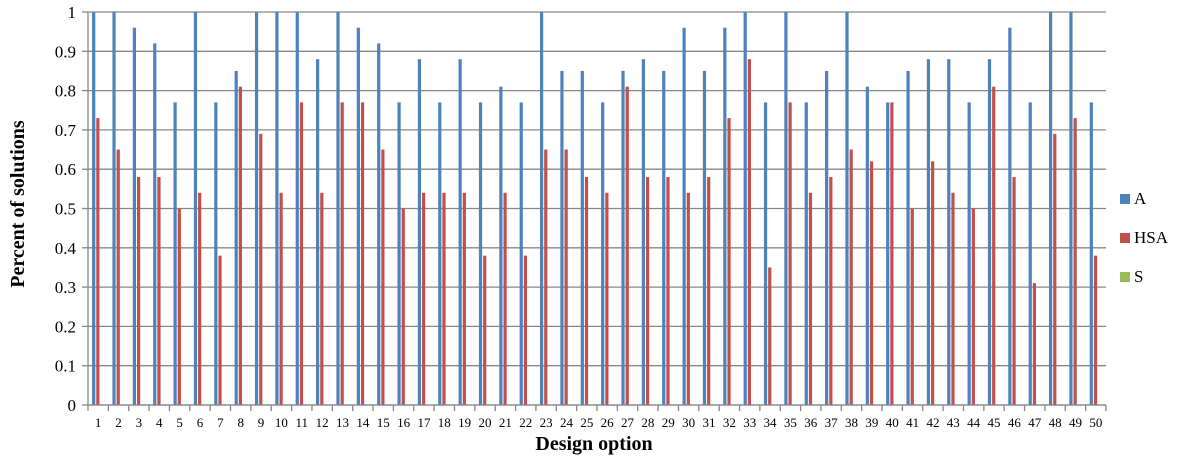 The height and width of the screenshot is (459, 1182). Describe the element at coordinates (139, 422) in the screenshot. I see `x-tick-label: 3` at that location.